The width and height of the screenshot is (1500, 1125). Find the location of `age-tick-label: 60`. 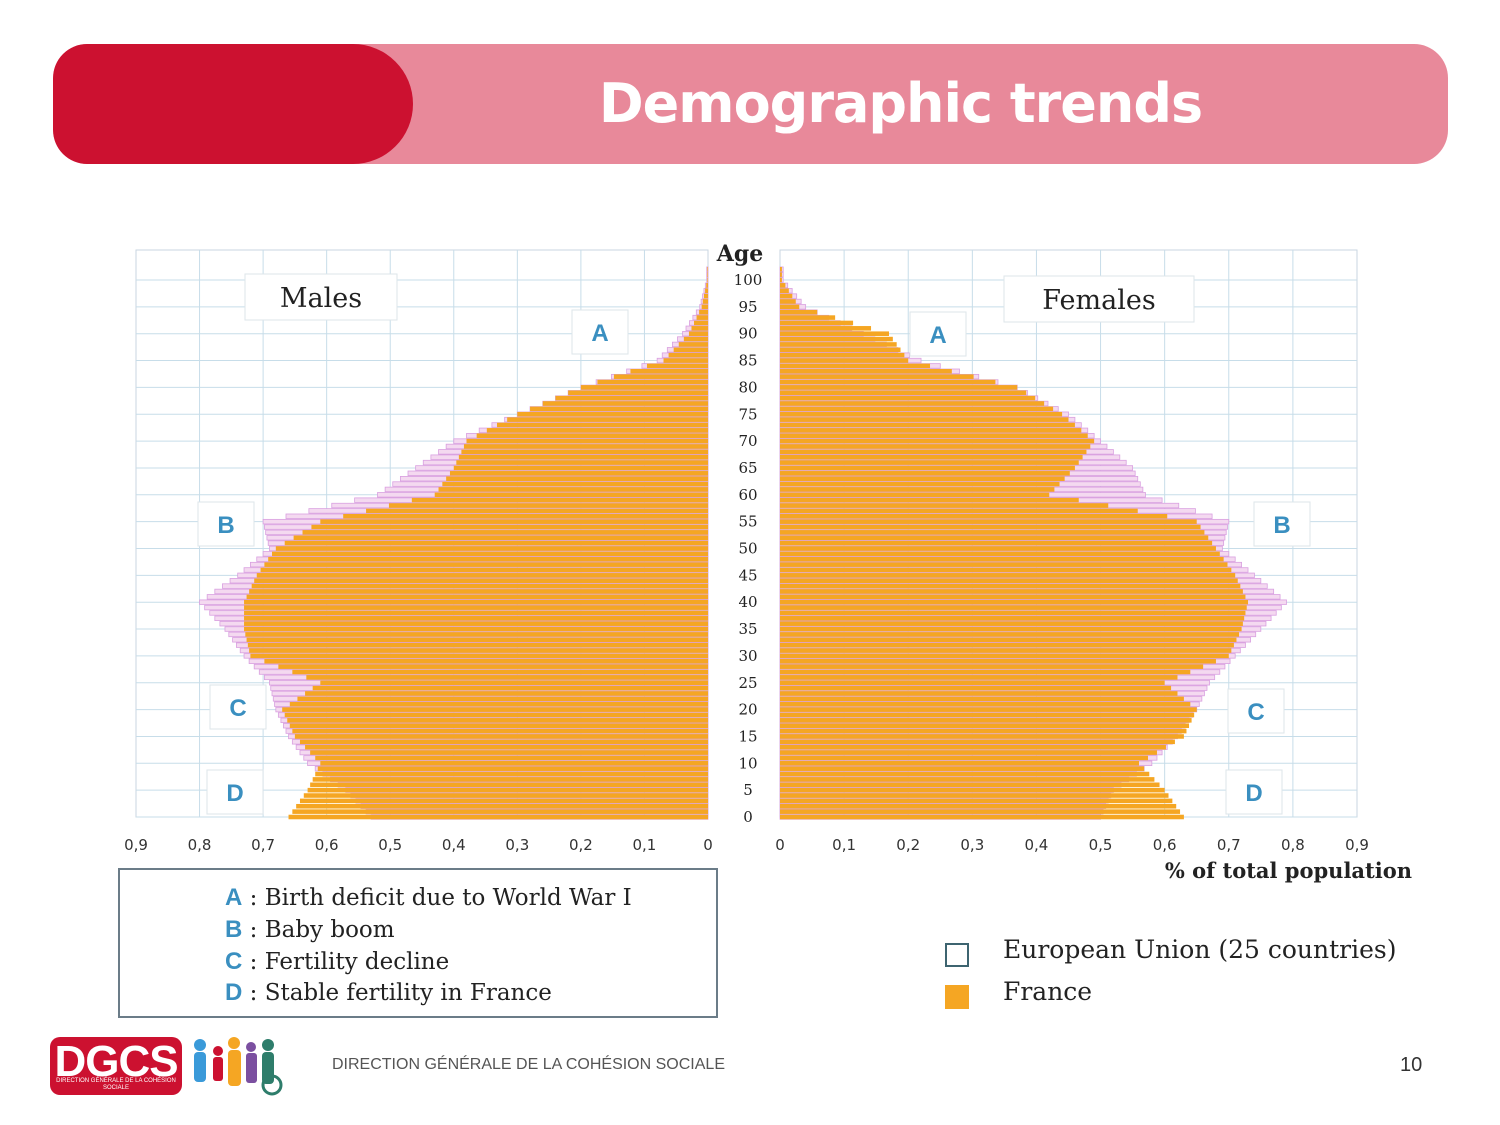

age-tick-label: 60 is located at coordinates (747, 495).